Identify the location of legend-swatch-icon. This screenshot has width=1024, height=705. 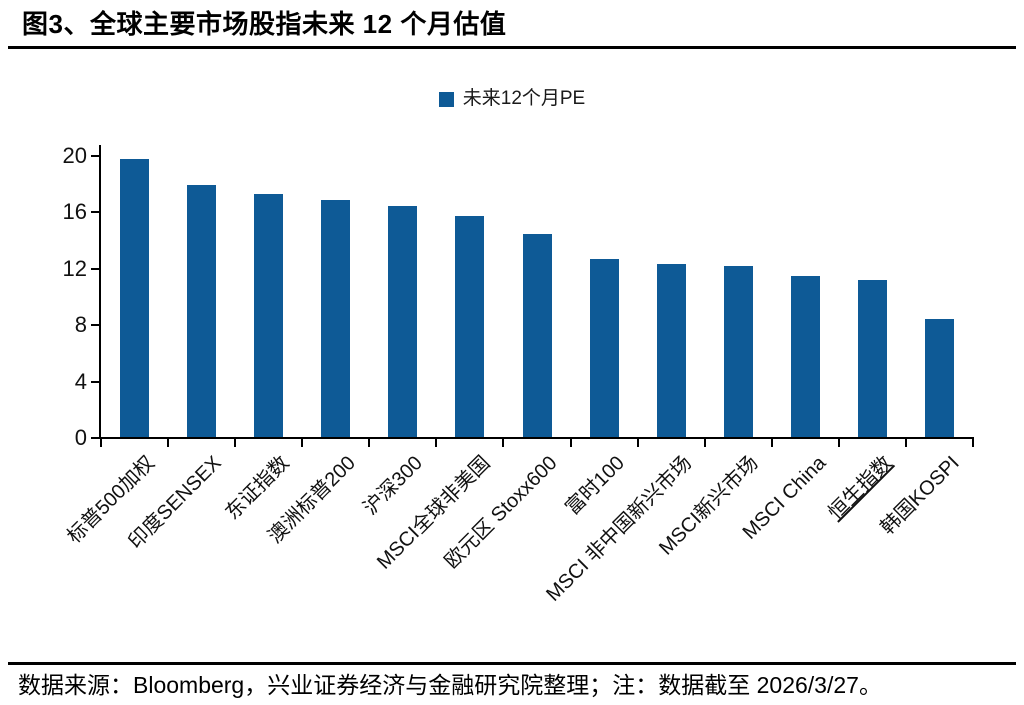
(446, 99).